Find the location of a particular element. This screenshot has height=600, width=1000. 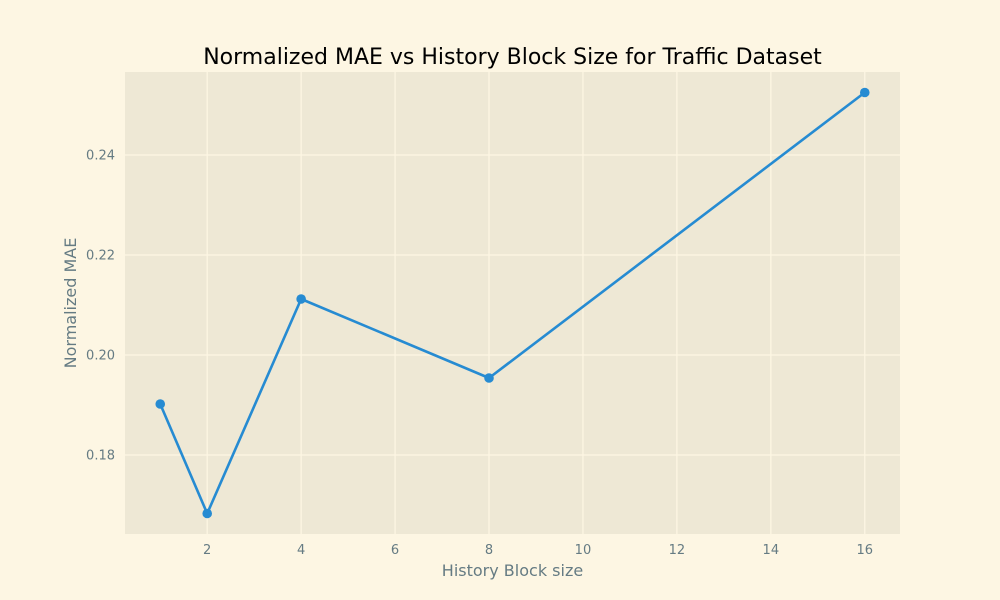

x-tick-label: 2 is located at coordinates (207, 550).